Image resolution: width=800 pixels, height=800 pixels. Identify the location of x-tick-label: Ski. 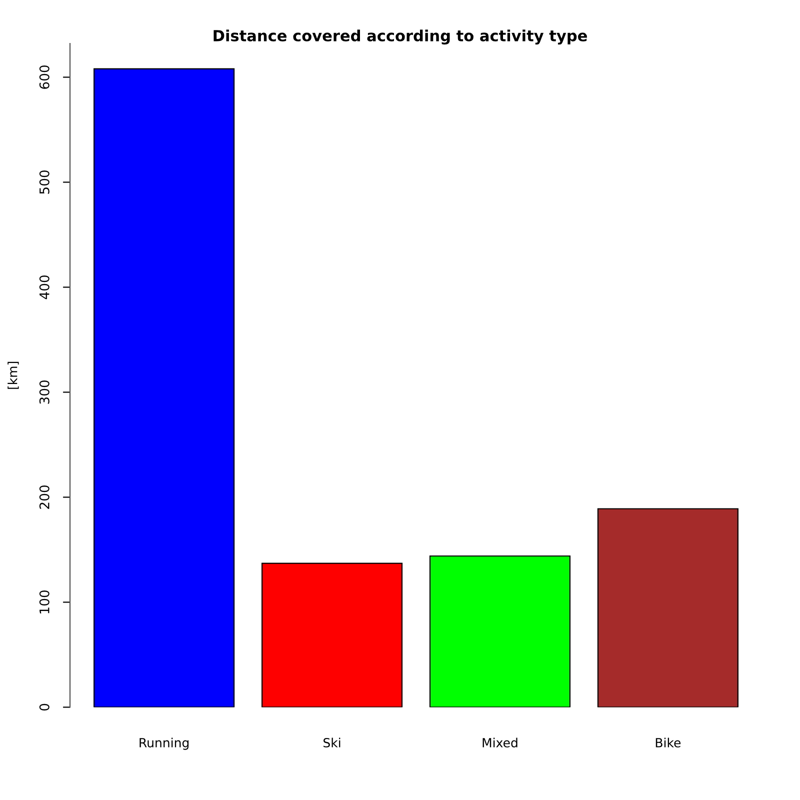
(332, 743).